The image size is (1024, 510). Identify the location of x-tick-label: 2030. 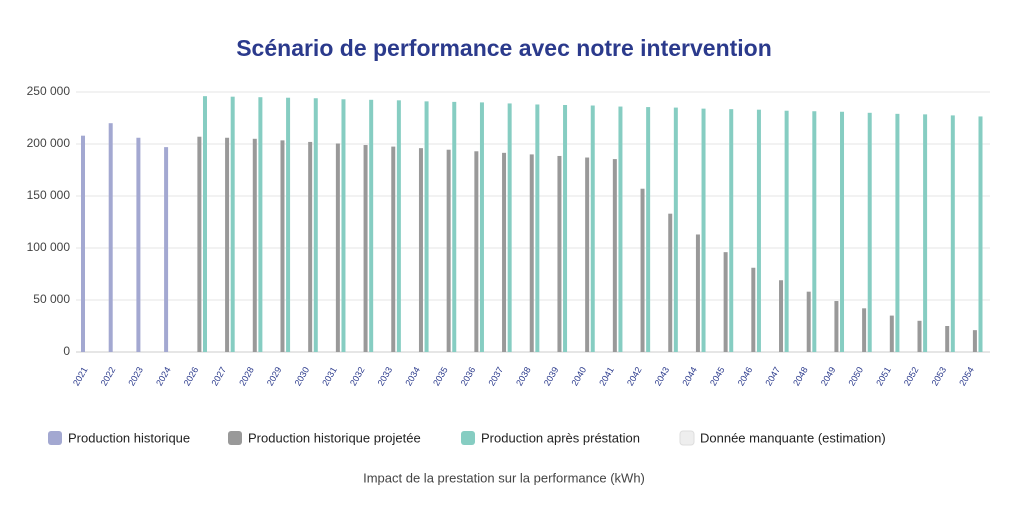
(302, 376).